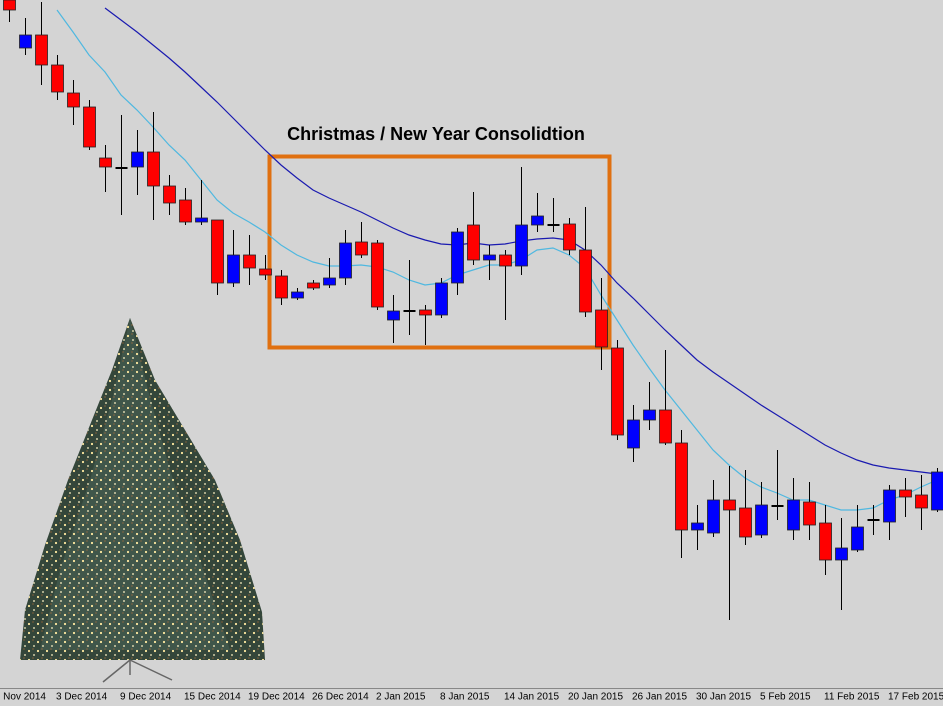 This screenshot has width=943, height=706. Describe the element at coordinates (915, 697) in the screenshot. I see `x-tick-label: 17 Feb 2015` at that location.